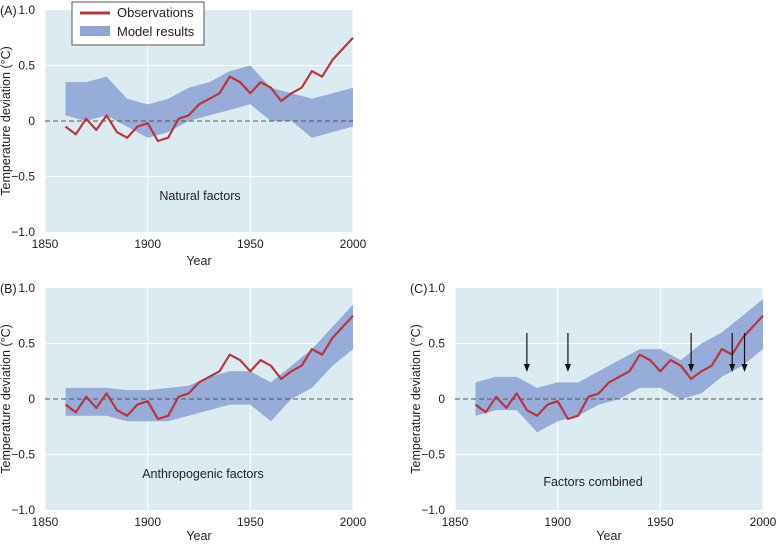 This screenshot has width=777, height=547. I want to click on arrow-layer, so click(635, 352).